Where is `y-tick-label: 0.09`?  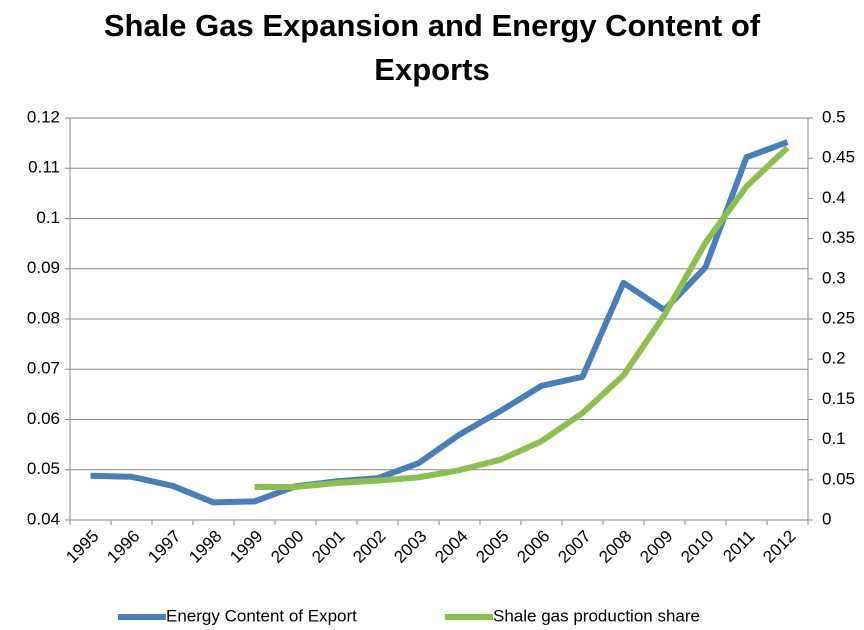 y-tick-label: 0.09 is located at coordinates (43, 267).